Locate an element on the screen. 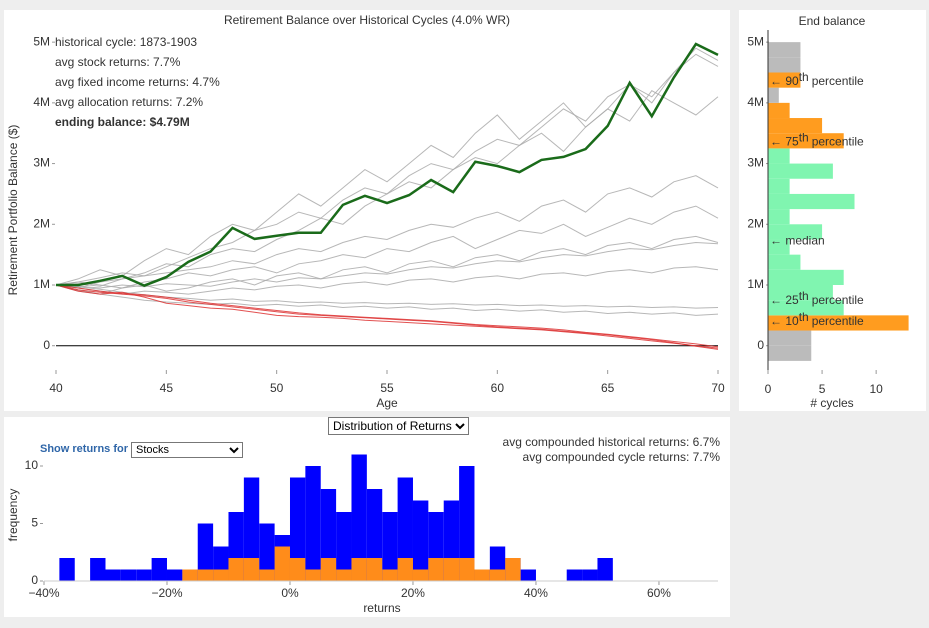  x-tick-label: 55 is located at coordinates (387, 388).